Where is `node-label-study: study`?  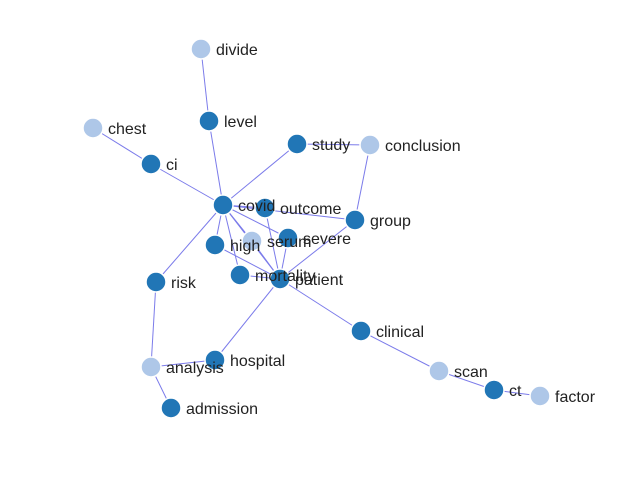 node-label-study: study is located at coordinates (331, 145).